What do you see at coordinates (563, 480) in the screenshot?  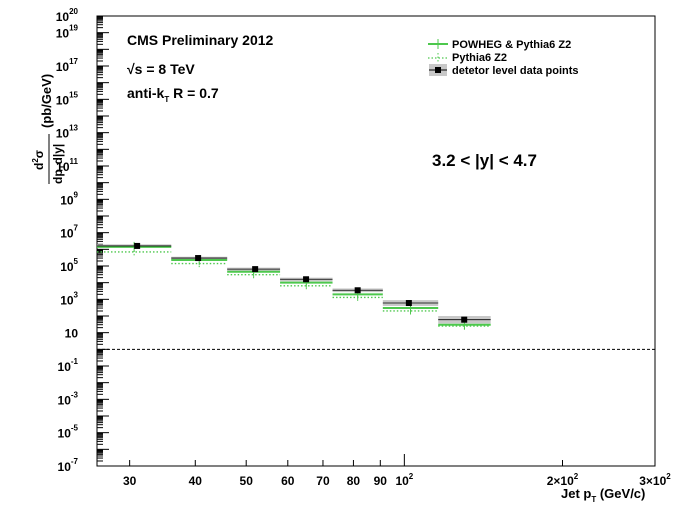 I see `x-tick-label: 2×10²` at bounding box center [563, 480].